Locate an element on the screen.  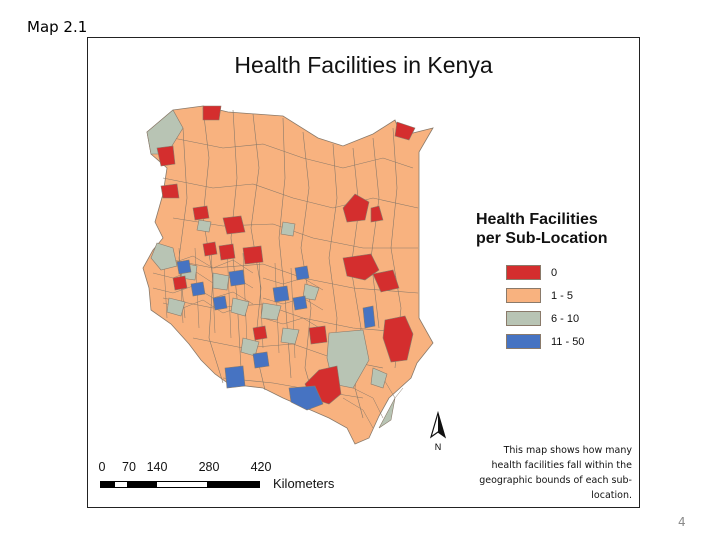
note-line: location. is located at coordinates (611, 495).